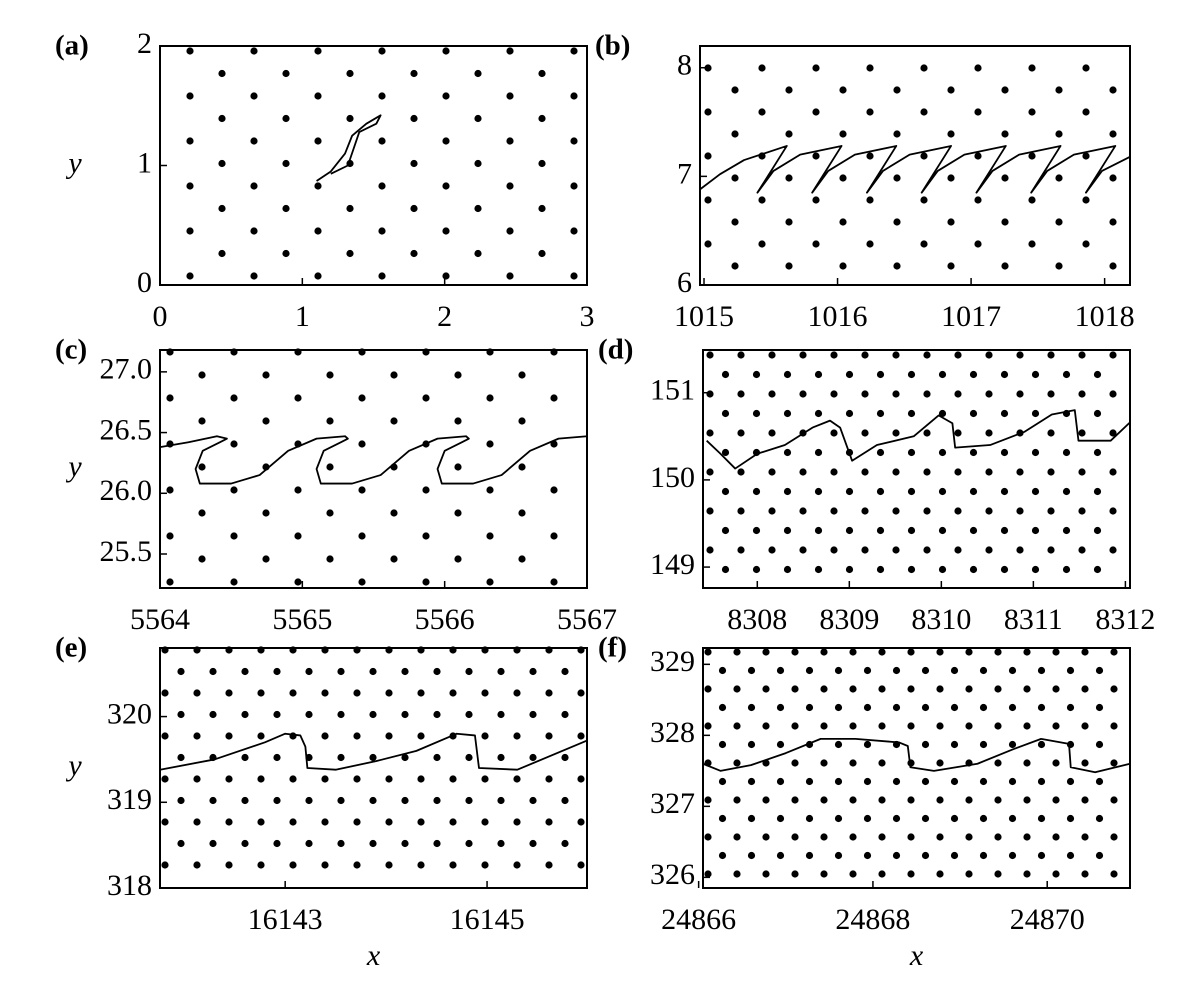 Image resolution: width=1200 pixels, height=990 pixels. I want to click on trajectory, so click(915, 169).